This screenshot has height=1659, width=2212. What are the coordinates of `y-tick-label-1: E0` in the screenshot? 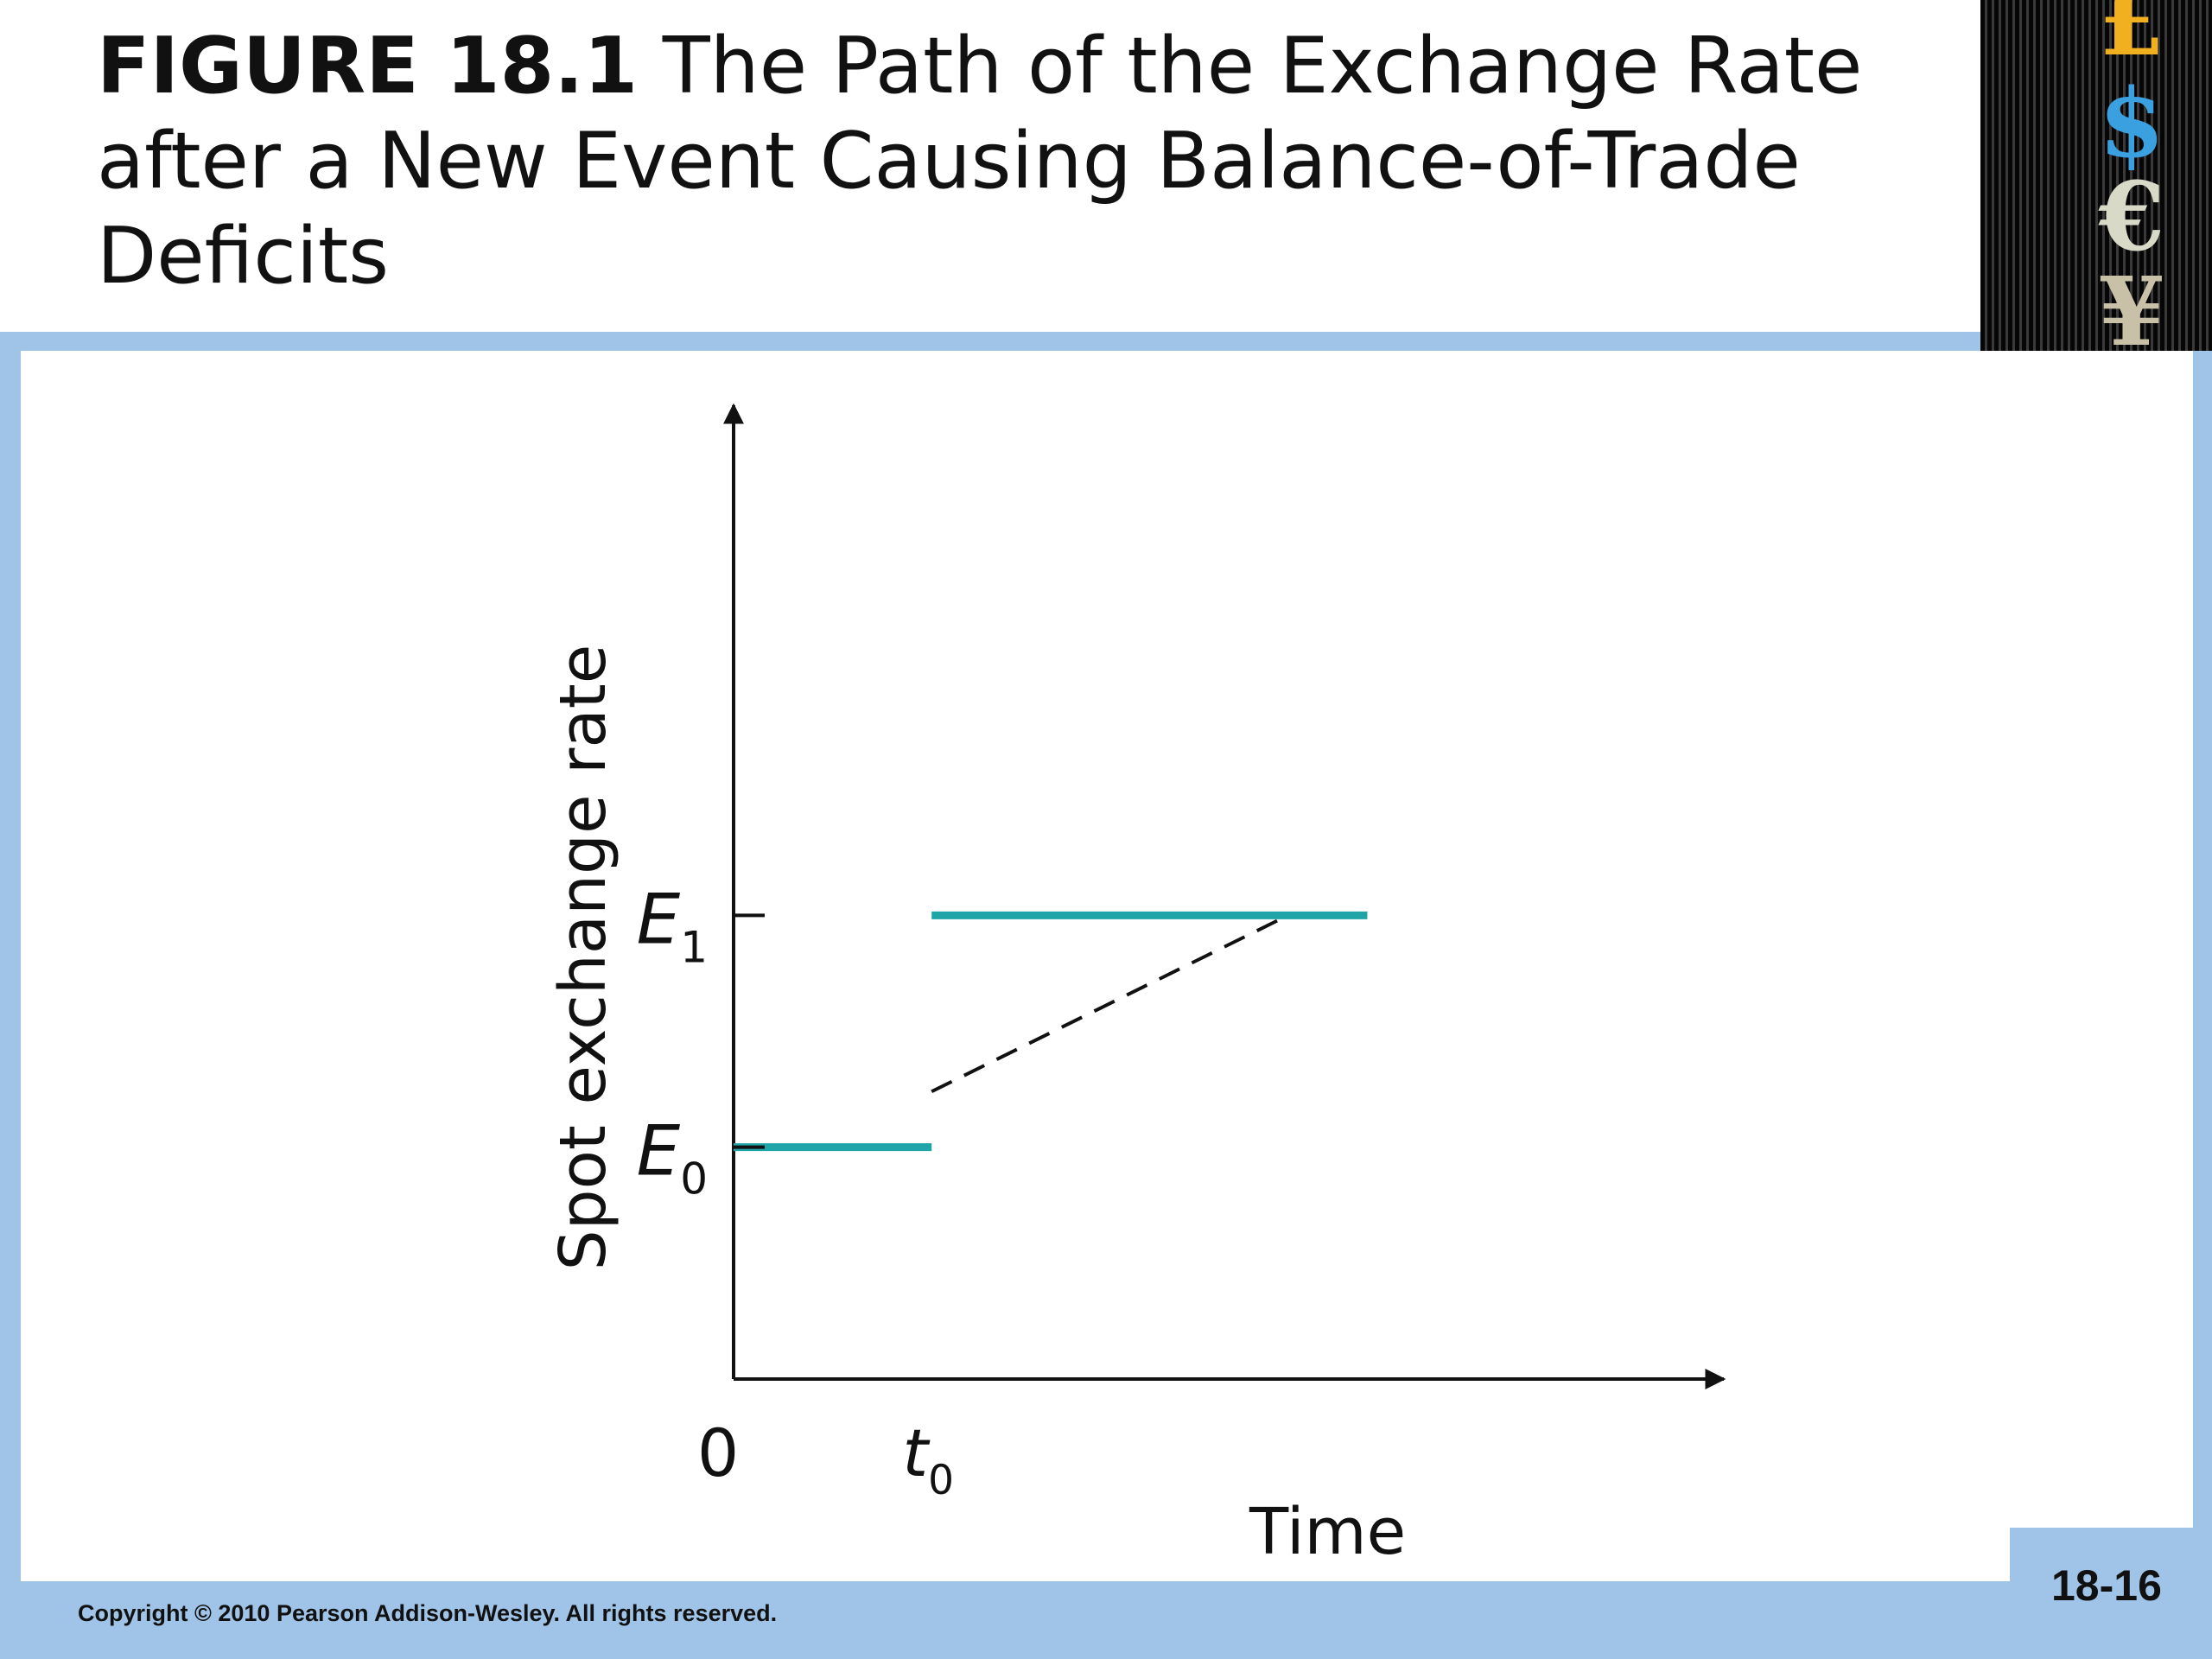 It's located at (672, 1158).